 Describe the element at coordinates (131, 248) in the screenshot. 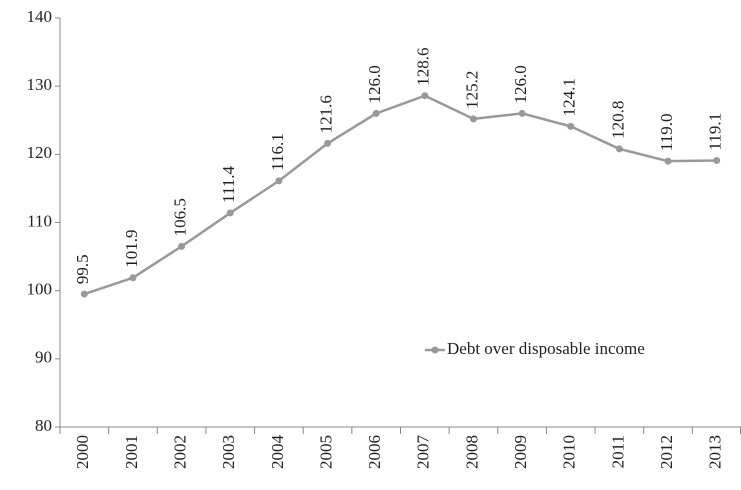

I see `data-label: 101.9` at that location.